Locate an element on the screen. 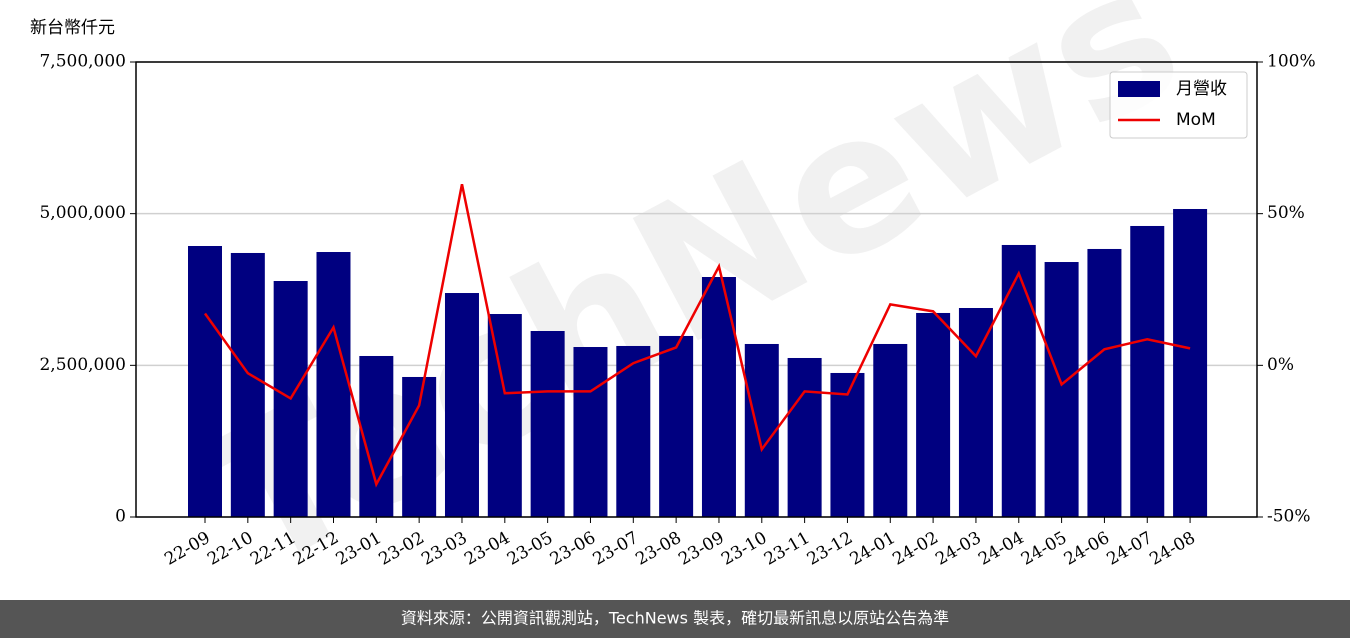 This screenshot has width=1350, height=638. x-tick-label: 23-09 is located at coordinates (701, 549).